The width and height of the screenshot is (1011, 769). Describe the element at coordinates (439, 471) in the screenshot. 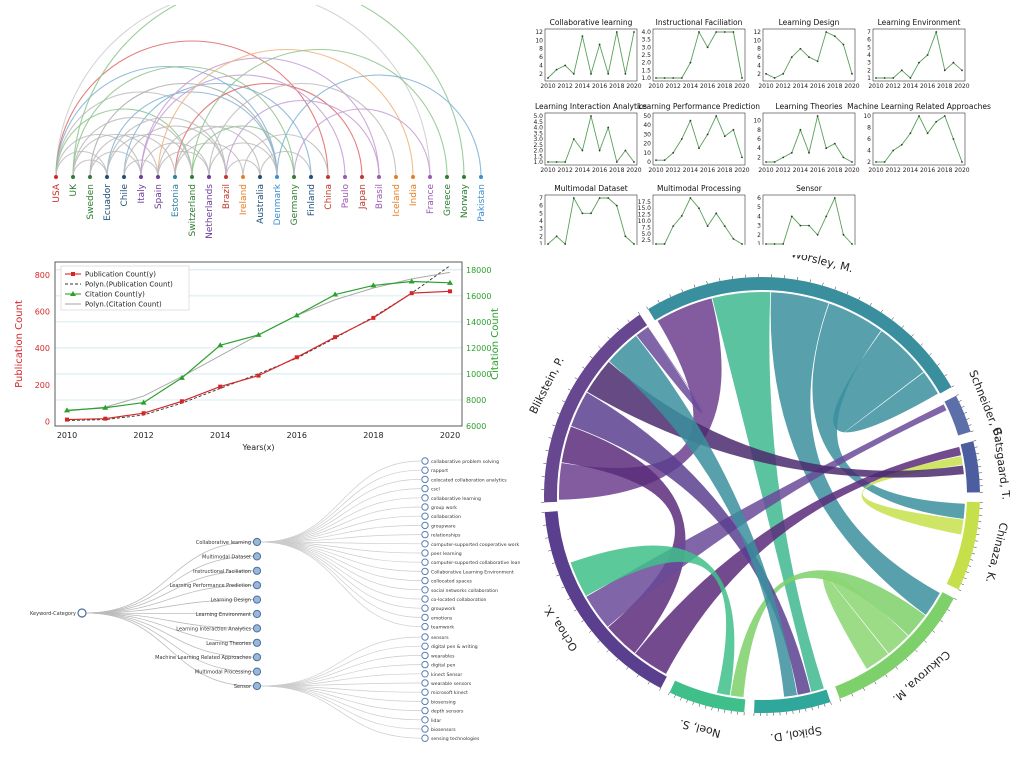

I see `tree-leaf-label: rapport` at that location.